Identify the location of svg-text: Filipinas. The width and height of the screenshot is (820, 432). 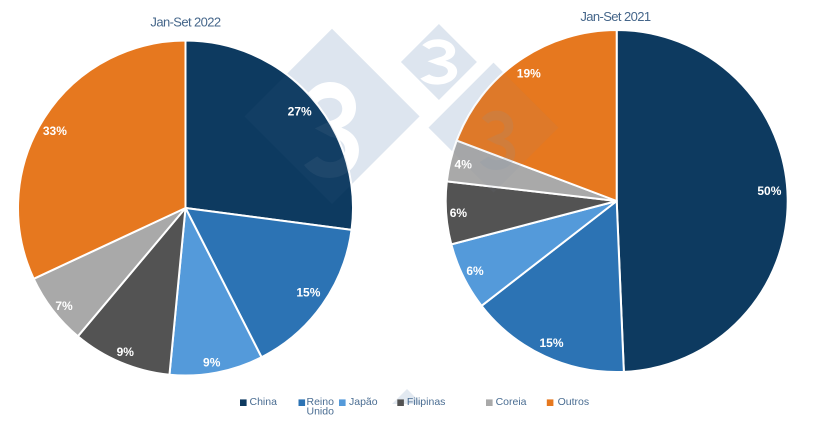
(426, 402).